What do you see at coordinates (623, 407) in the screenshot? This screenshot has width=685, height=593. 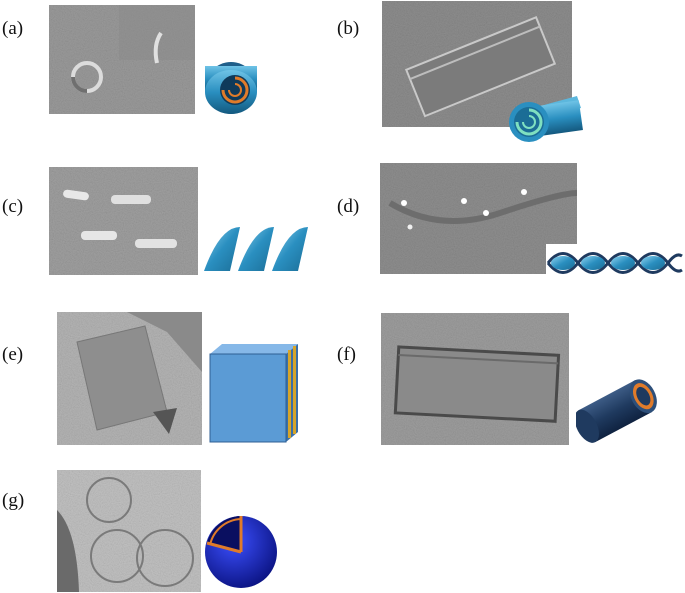 I see `hollow-cylinder-schematic-f` at bounding box center [623, 407].